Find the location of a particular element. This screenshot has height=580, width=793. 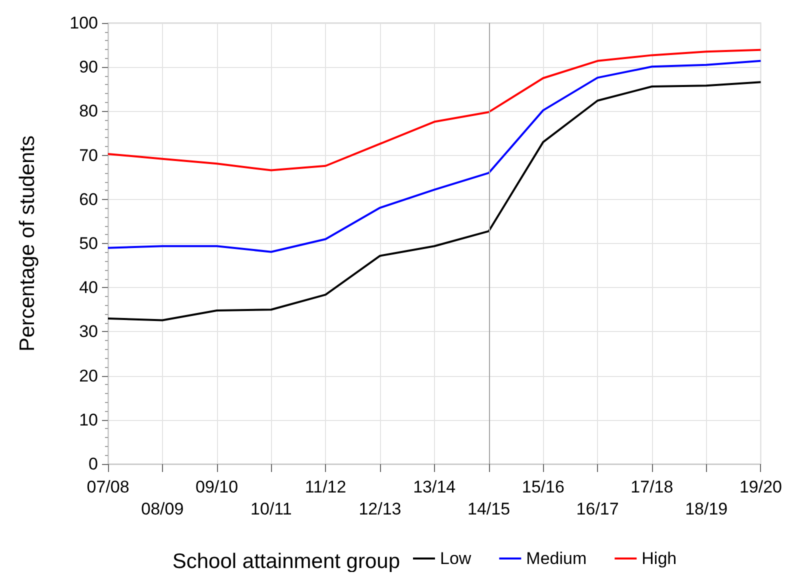

x-tick-label: 13/14 is located at coordinates (434, 487).